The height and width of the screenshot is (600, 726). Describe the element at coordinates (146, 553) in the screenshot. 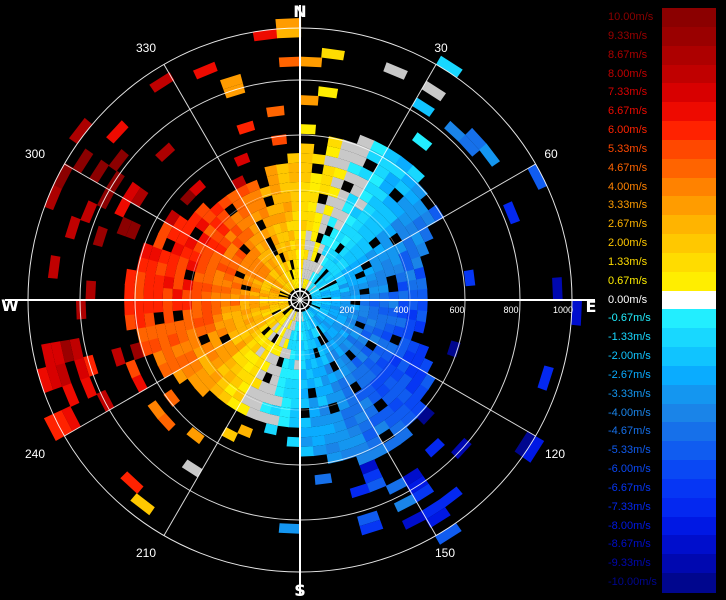

I see `bearing-label-210: 210` at that location.